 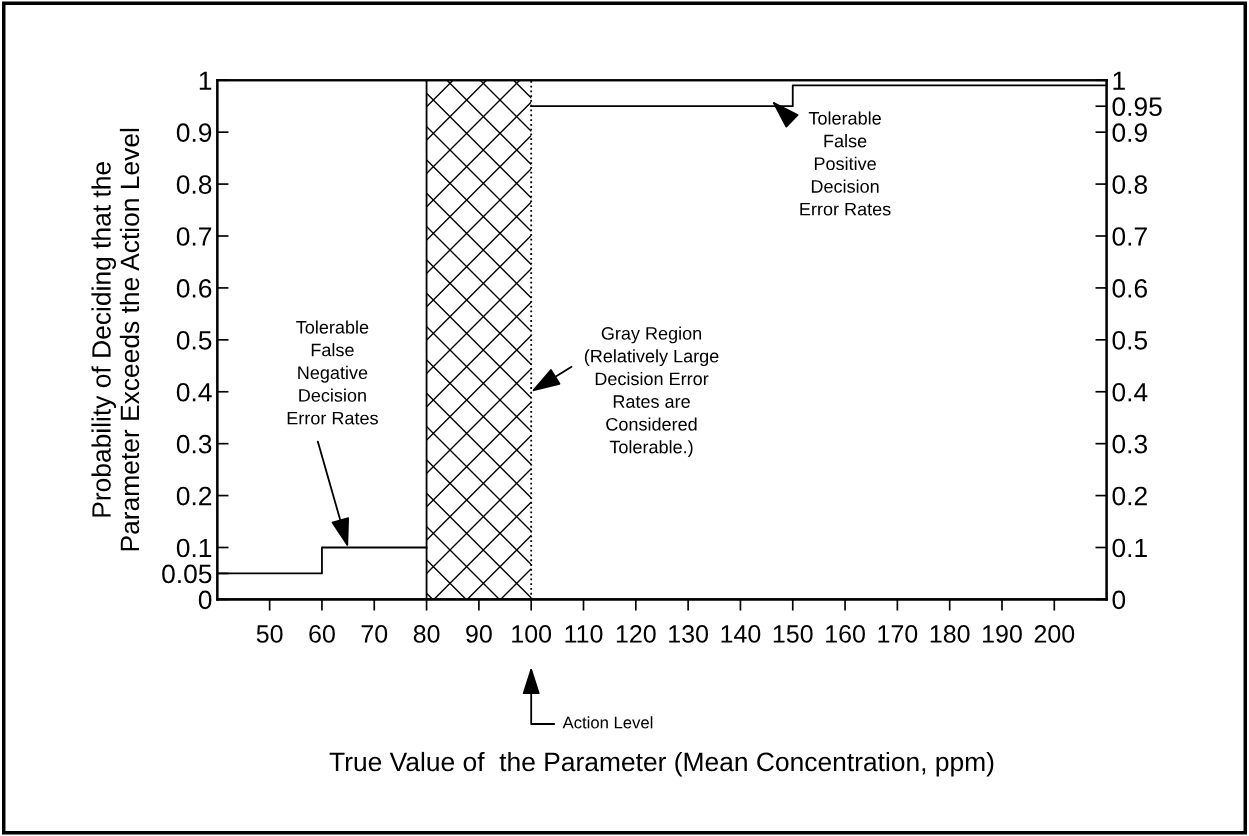 What do you see at coordinates (194, 184) in the screenshot?
I see `y-tick-label: 0.8` at bounding box center [194, 184].